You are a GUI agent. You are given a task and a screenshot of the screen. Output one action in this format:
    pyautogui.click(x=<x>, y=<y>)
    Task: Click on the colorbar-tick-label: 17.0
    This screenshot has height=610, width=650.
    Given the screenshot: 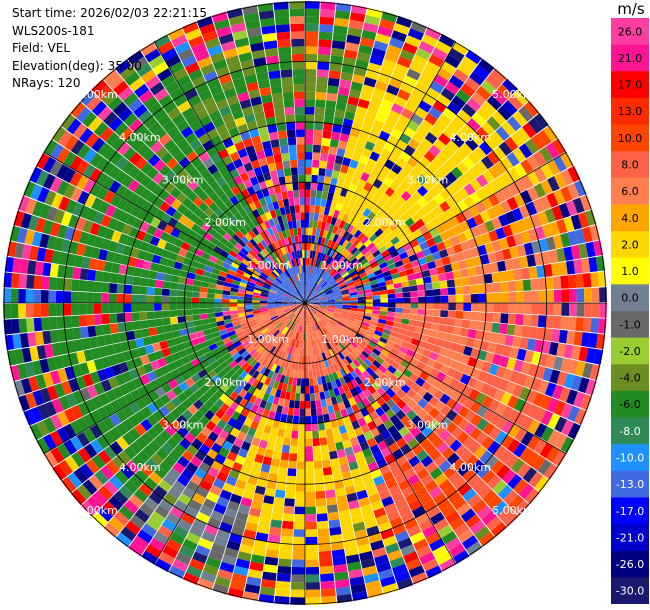 What is the action you would take?
    pyautogui.click(x=630, y=85)
    